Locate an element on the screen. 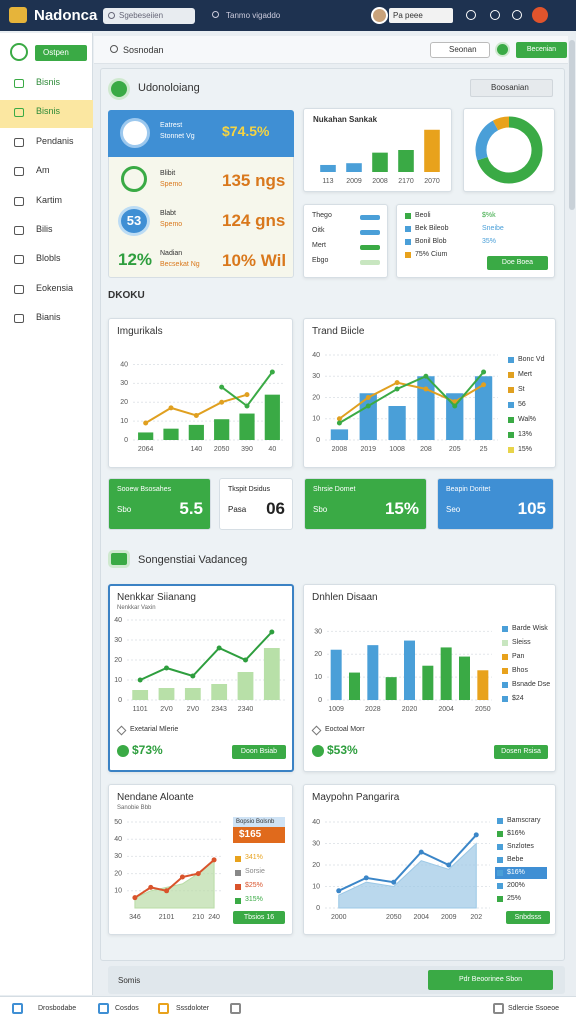  status-bar is located at coordinates (288, 1010).